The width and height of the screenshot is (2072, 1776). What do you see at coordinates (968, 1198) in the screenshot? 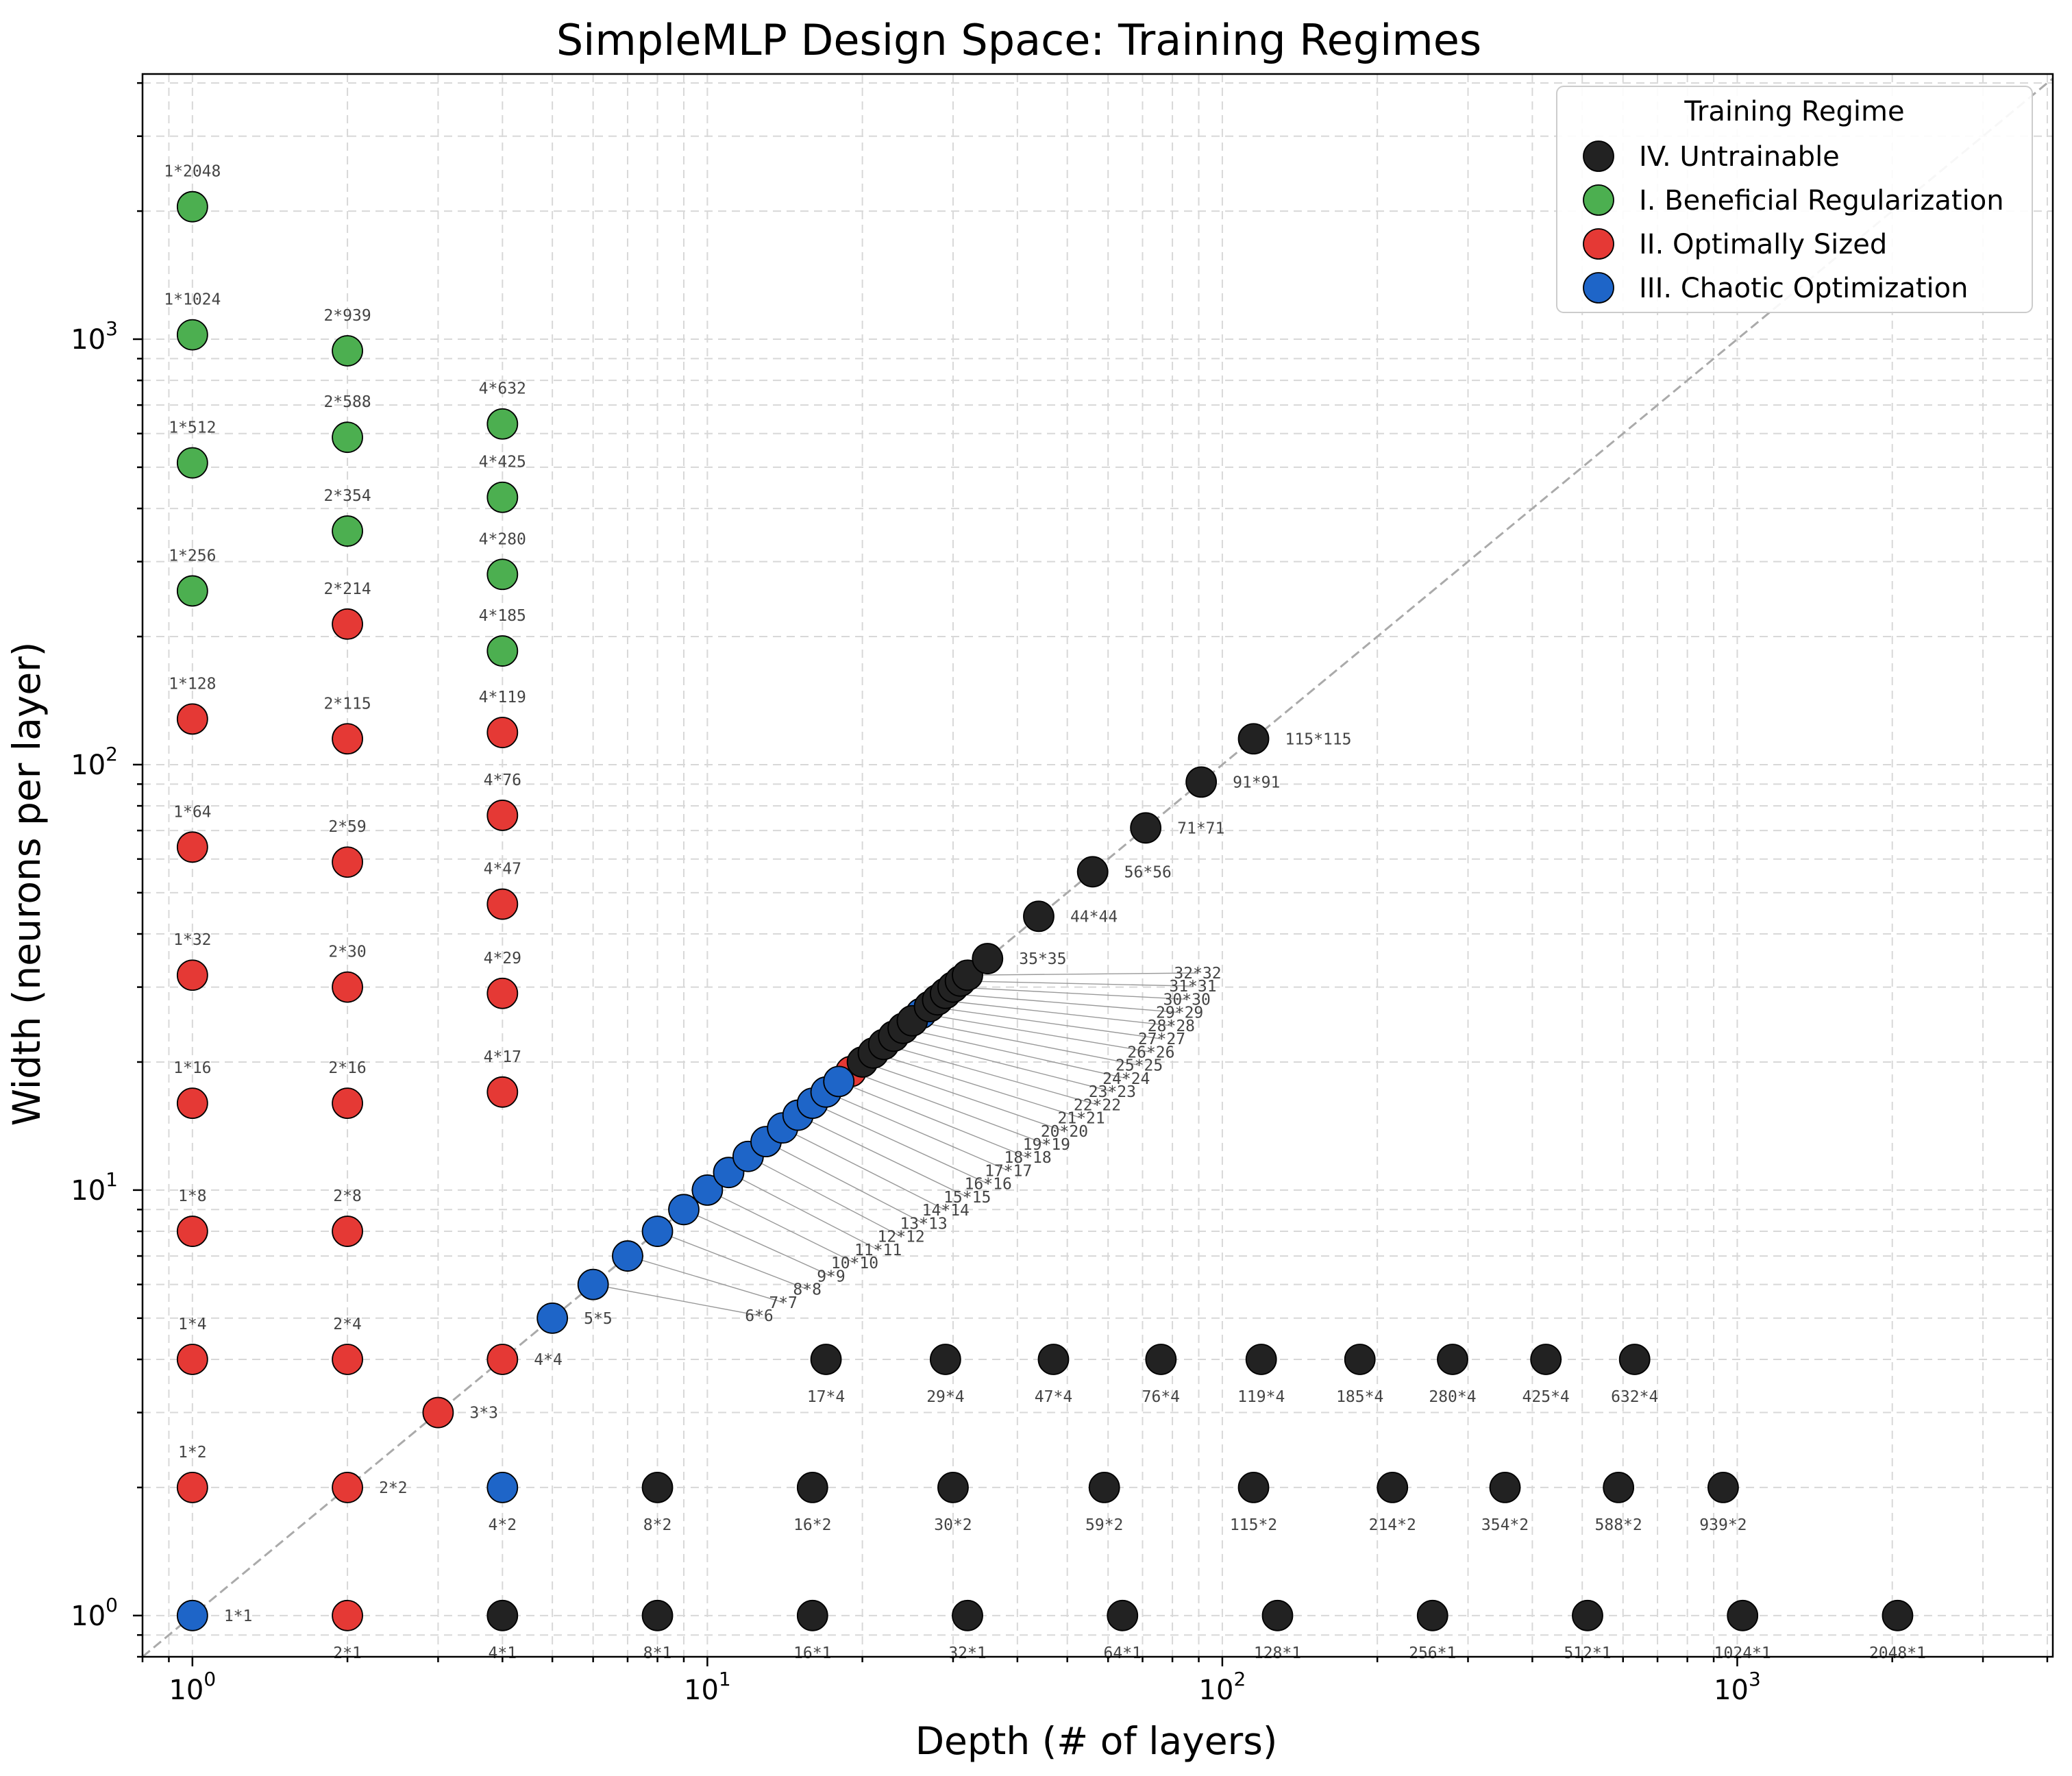
I see `point-label: 15*15` at bounding box center [968, 1198].